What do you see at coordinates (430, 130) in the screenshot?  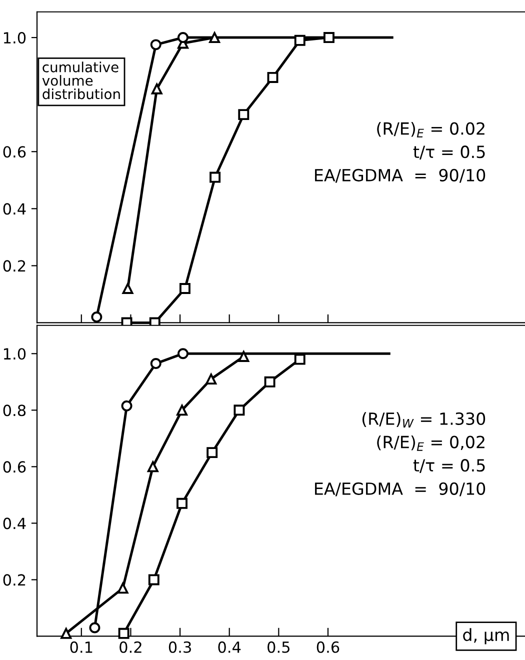 I see `annotation: (R/E)$_{E}$ = 0.02` at bounding box center [430, 130].